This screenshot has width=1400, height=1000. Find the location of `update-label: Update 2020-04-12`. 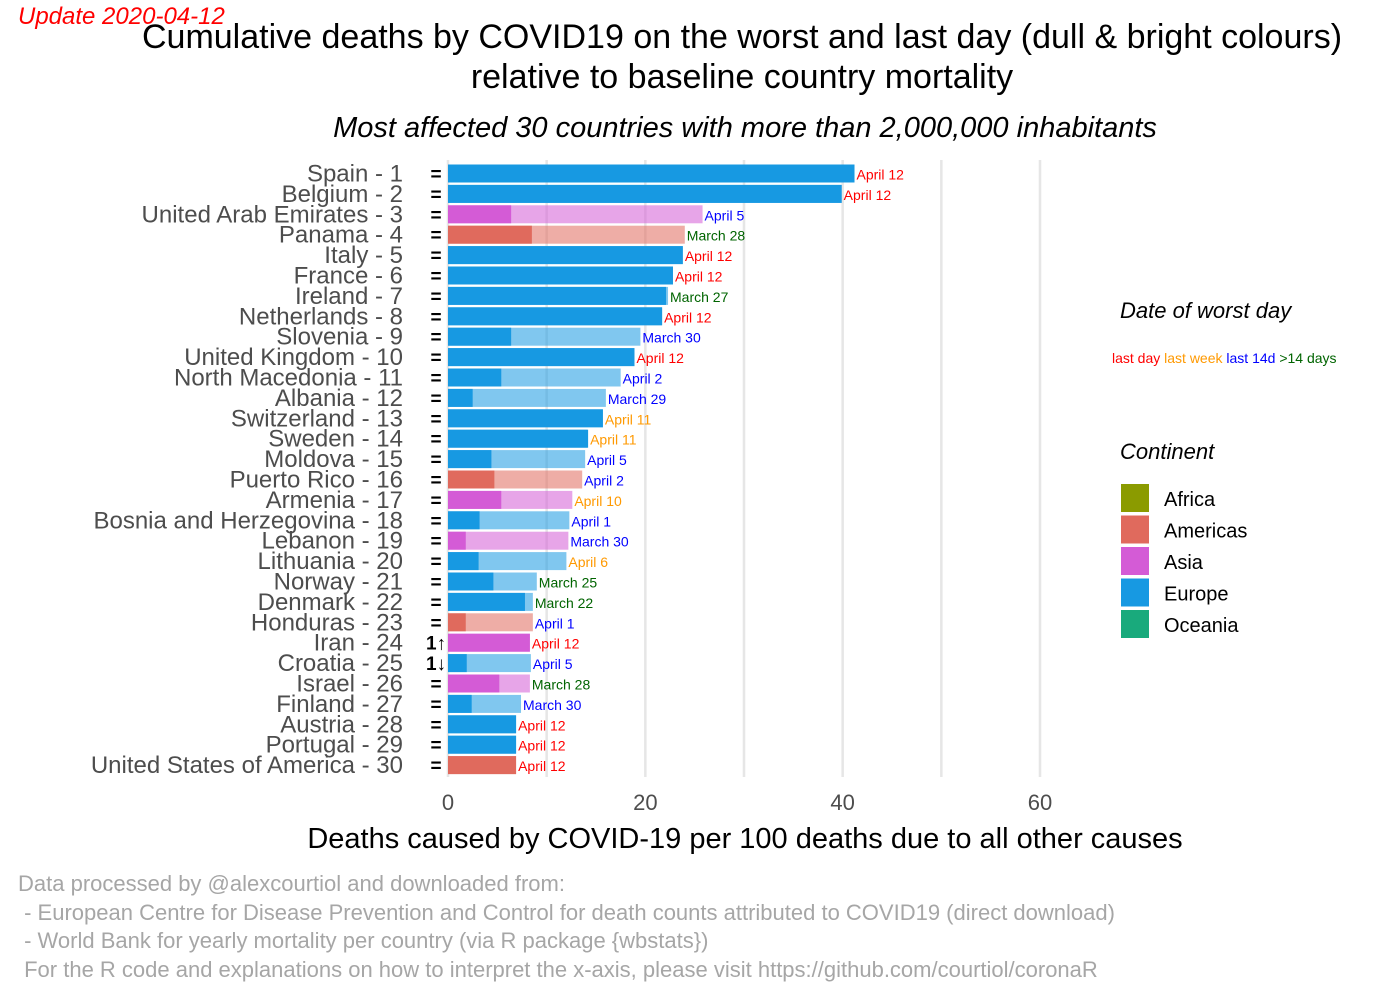

update-label: Update 2020-04-12 is located at coordinates (121, 16).